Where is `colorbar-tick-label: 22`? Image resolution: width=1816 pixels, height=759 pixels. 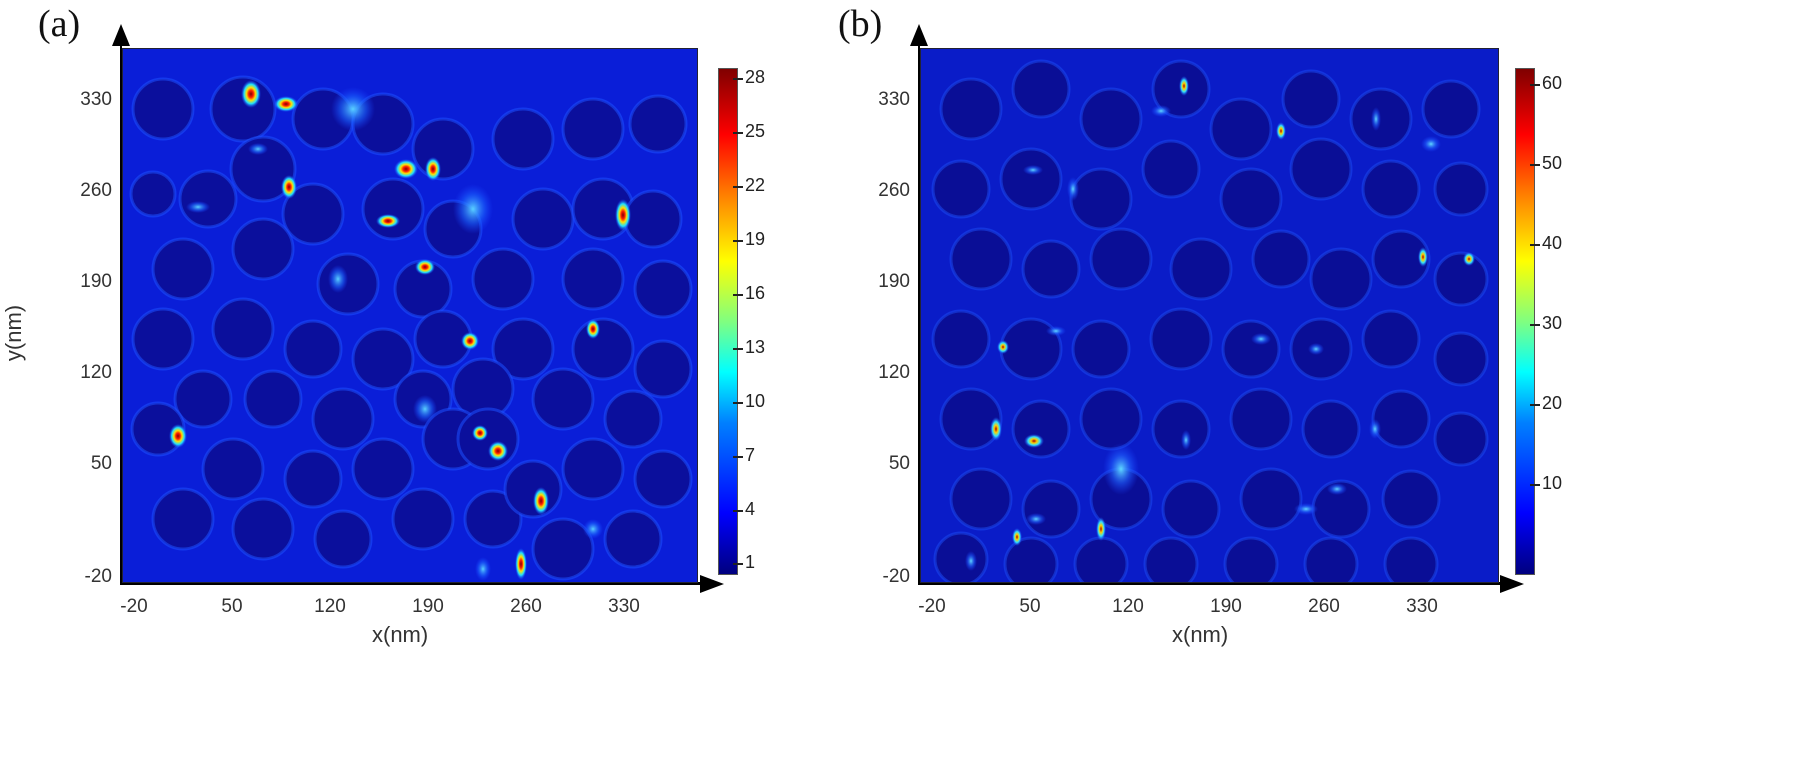
colorbar-tick-label: 22 is located at coordinates (755, 185).